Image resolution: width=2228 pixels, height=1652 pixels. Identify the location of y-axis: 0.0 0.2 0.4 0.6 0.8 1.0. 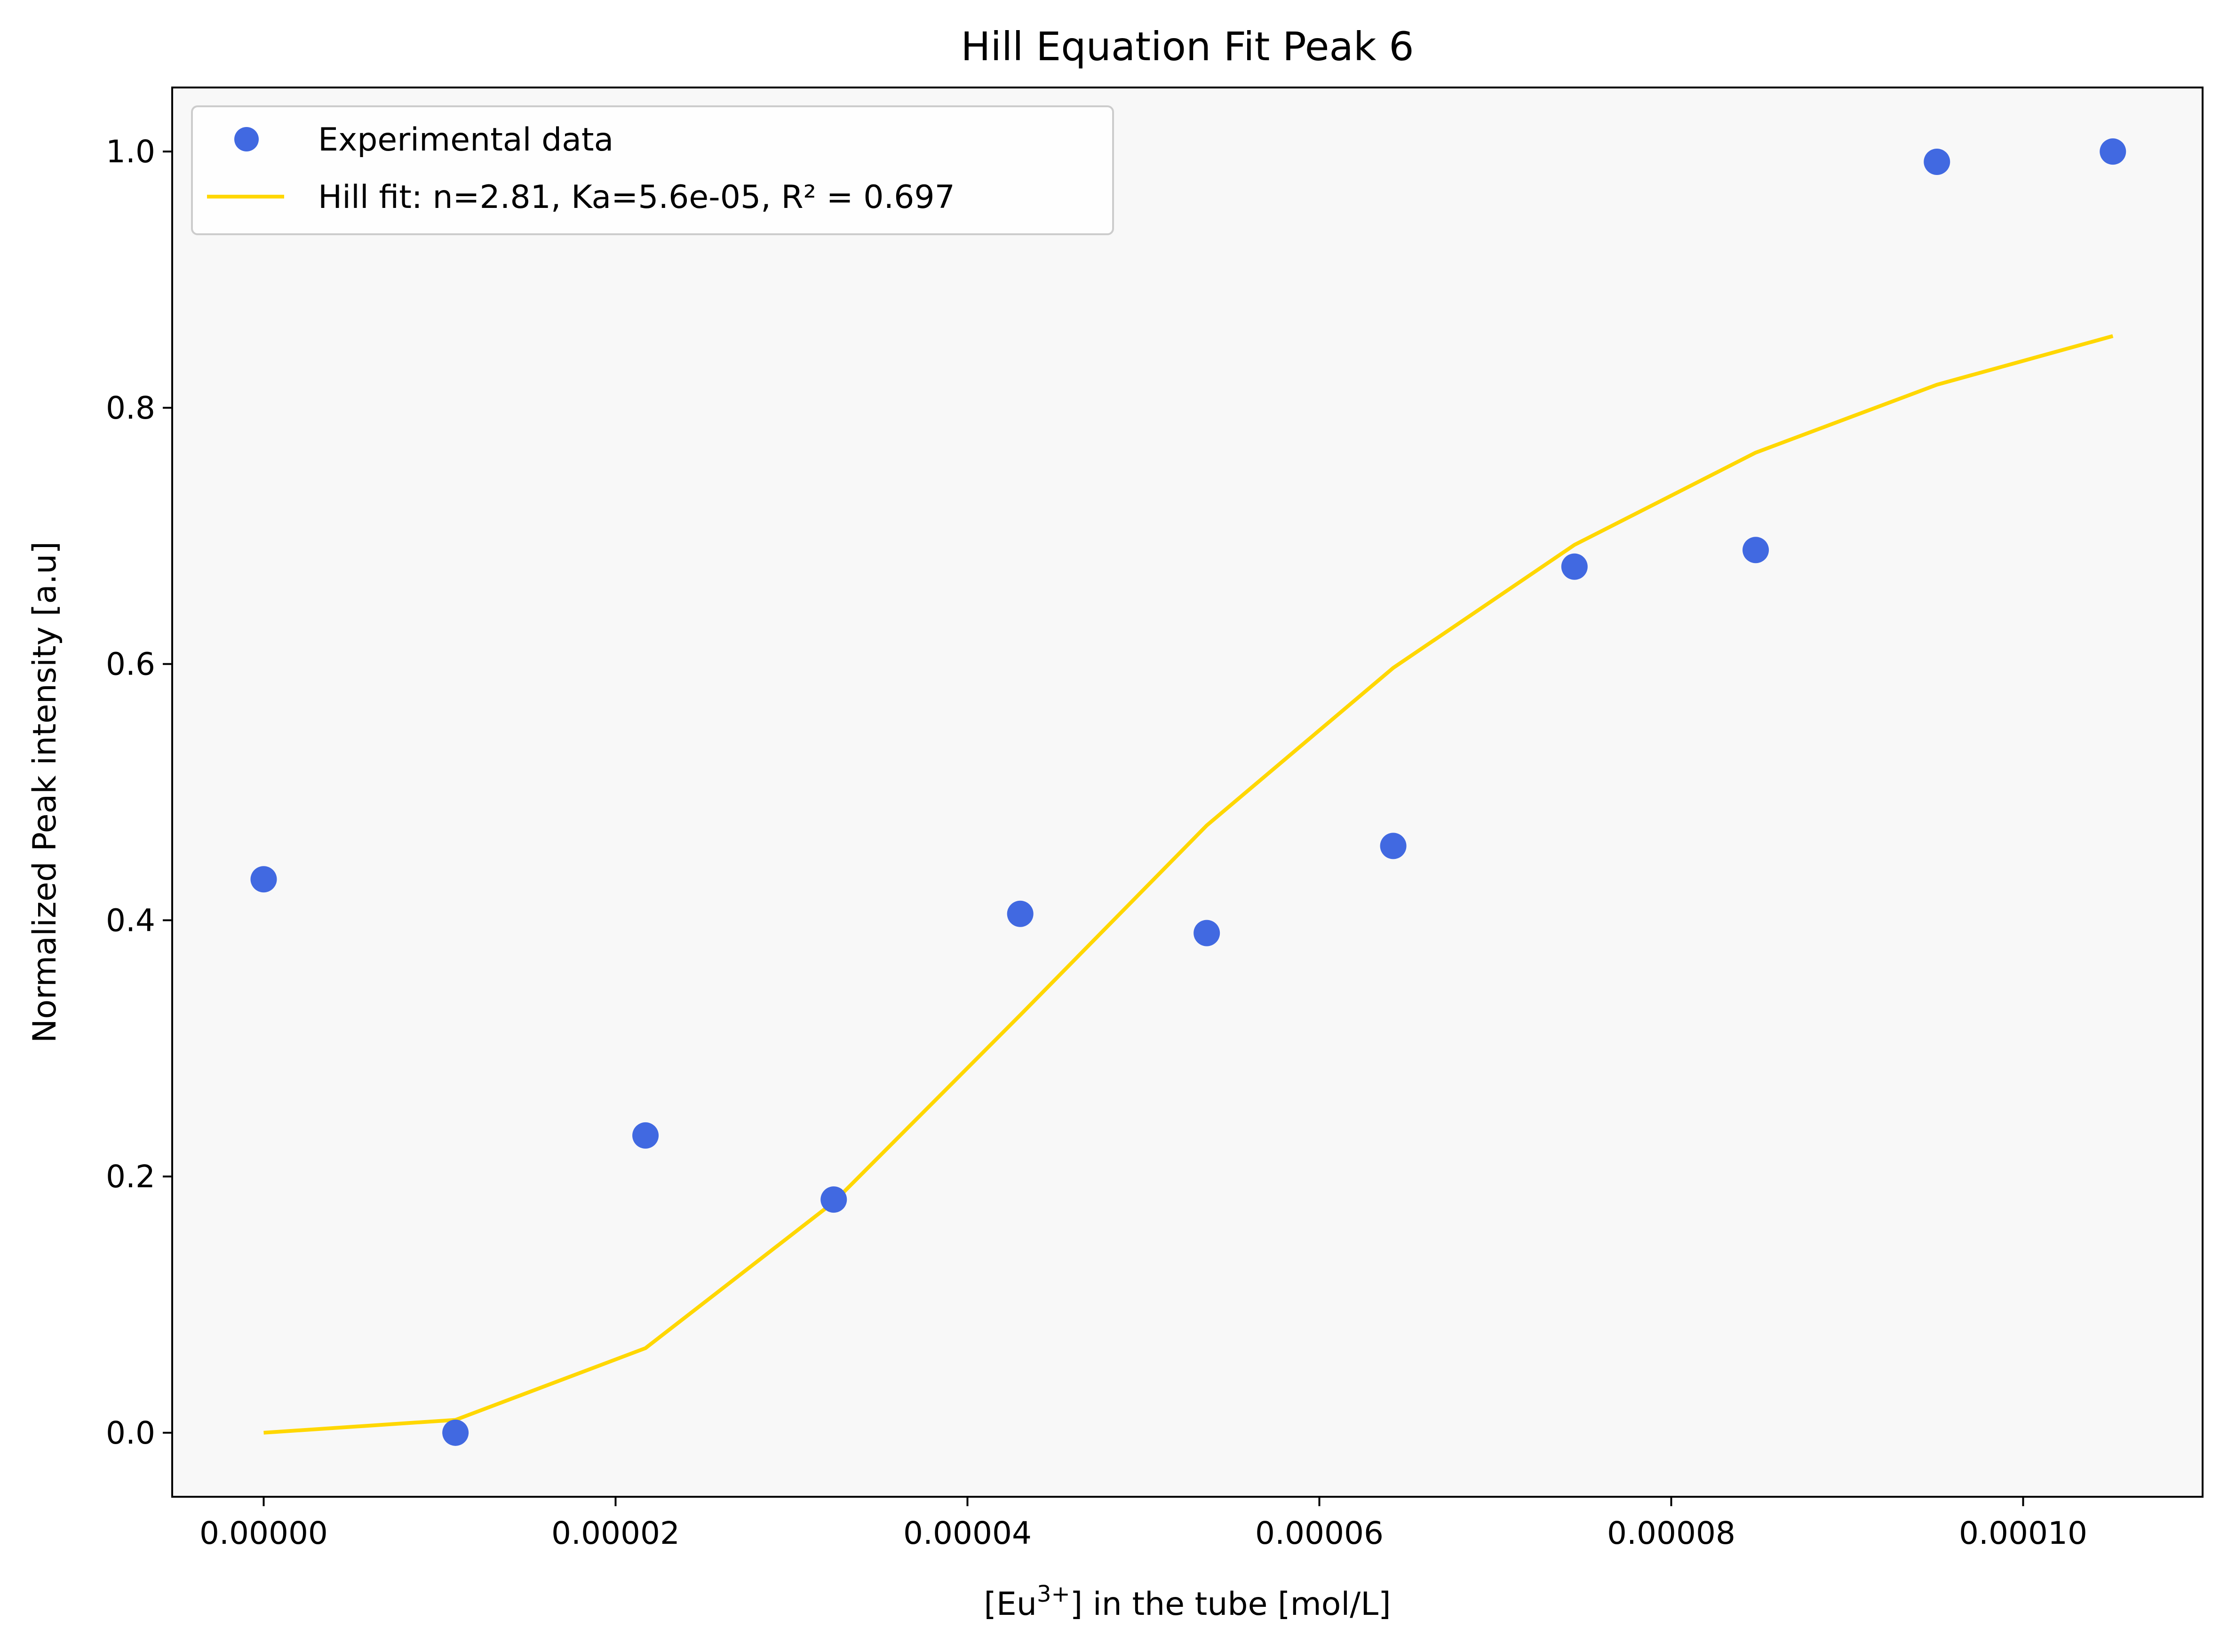
(139, 792).